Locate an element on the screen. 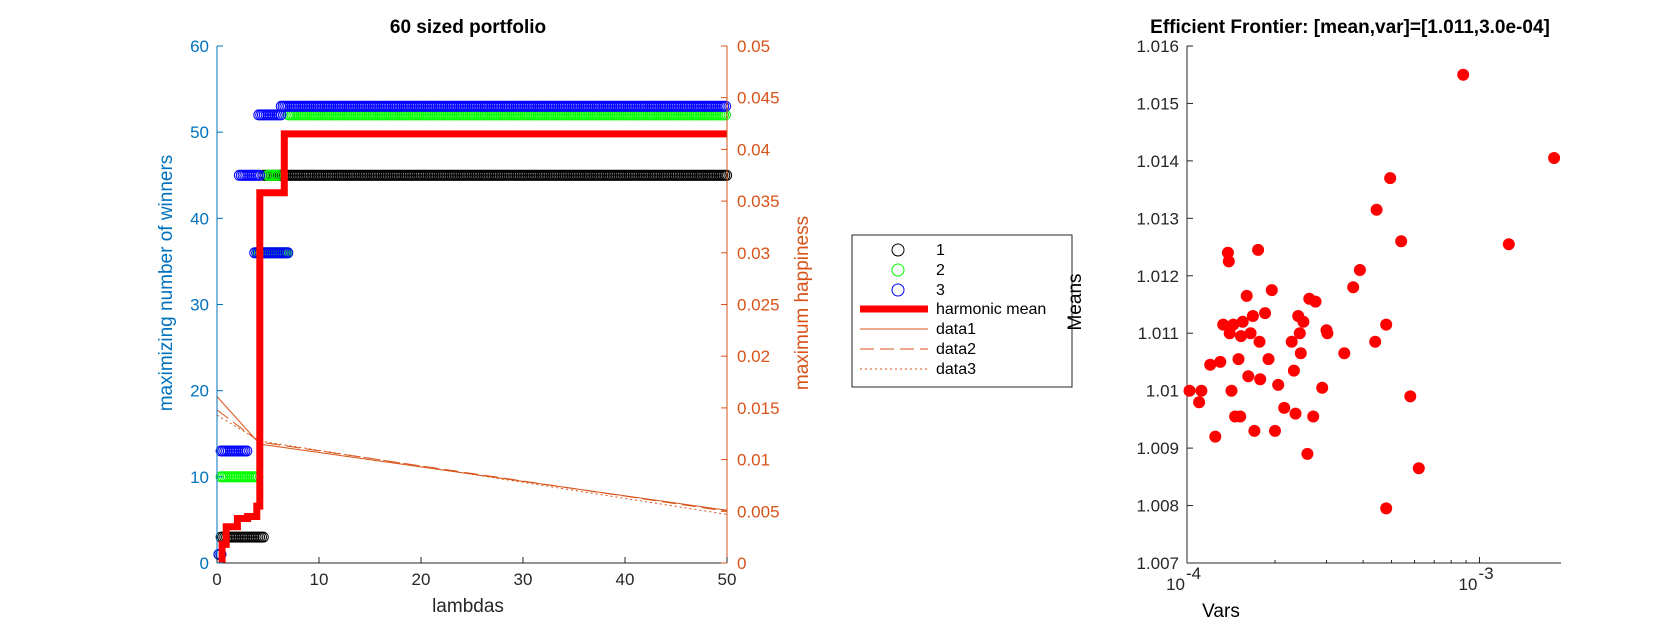  left-y-tick-label: 50 is located at coordinates (199, 132).